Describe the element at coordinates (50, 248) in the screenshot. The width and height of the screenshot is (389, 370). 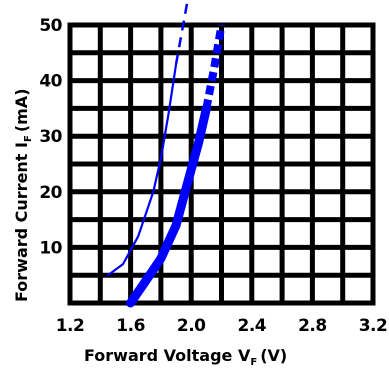
I see `y-tick-label: 10` at that location.